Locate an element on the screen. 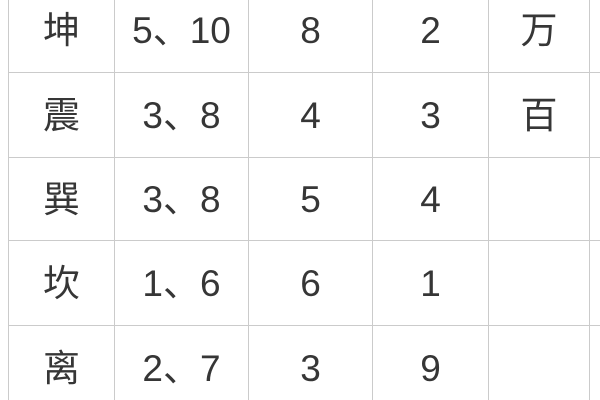 The width and height of the screenshot is (600, 400). cell-number-pair: 1、6 is located at coordinates (181, 283).